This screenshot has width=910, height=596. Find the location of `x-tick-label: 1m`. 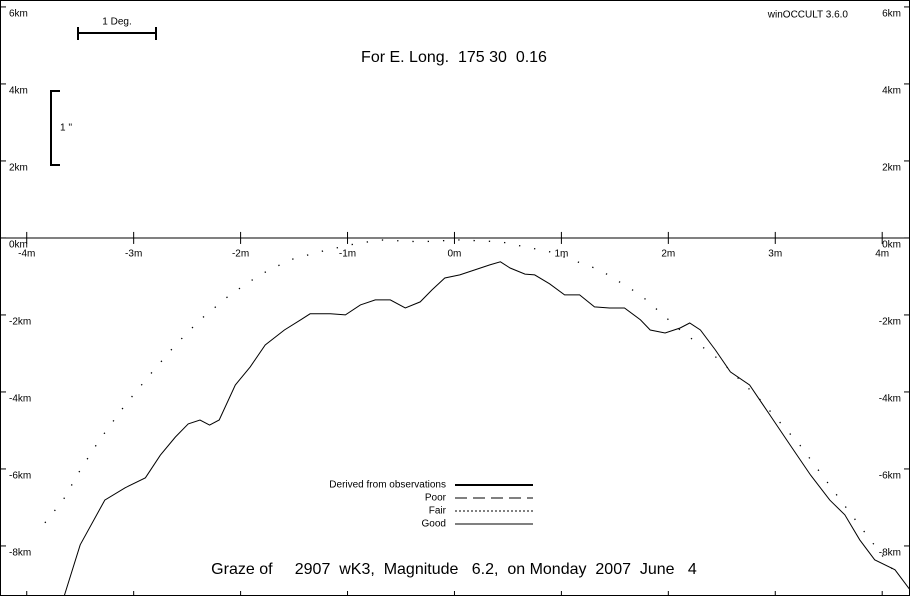

x-tick-label: 1m is located at coordinates (561, 254).